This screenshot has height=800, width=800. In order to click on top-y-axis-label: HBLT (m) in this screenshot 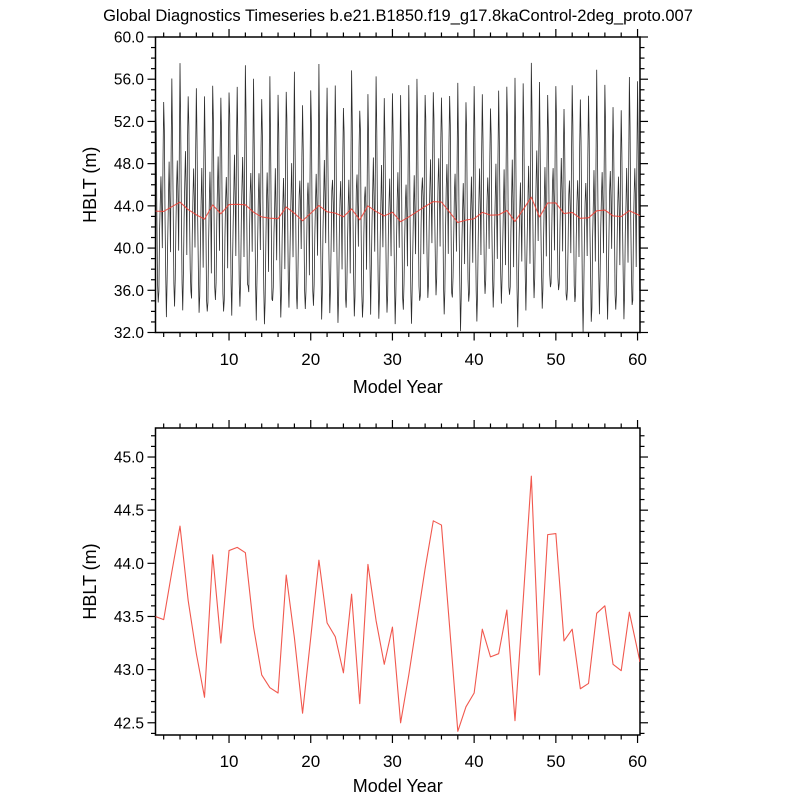, I will do `click(90, 185)`.